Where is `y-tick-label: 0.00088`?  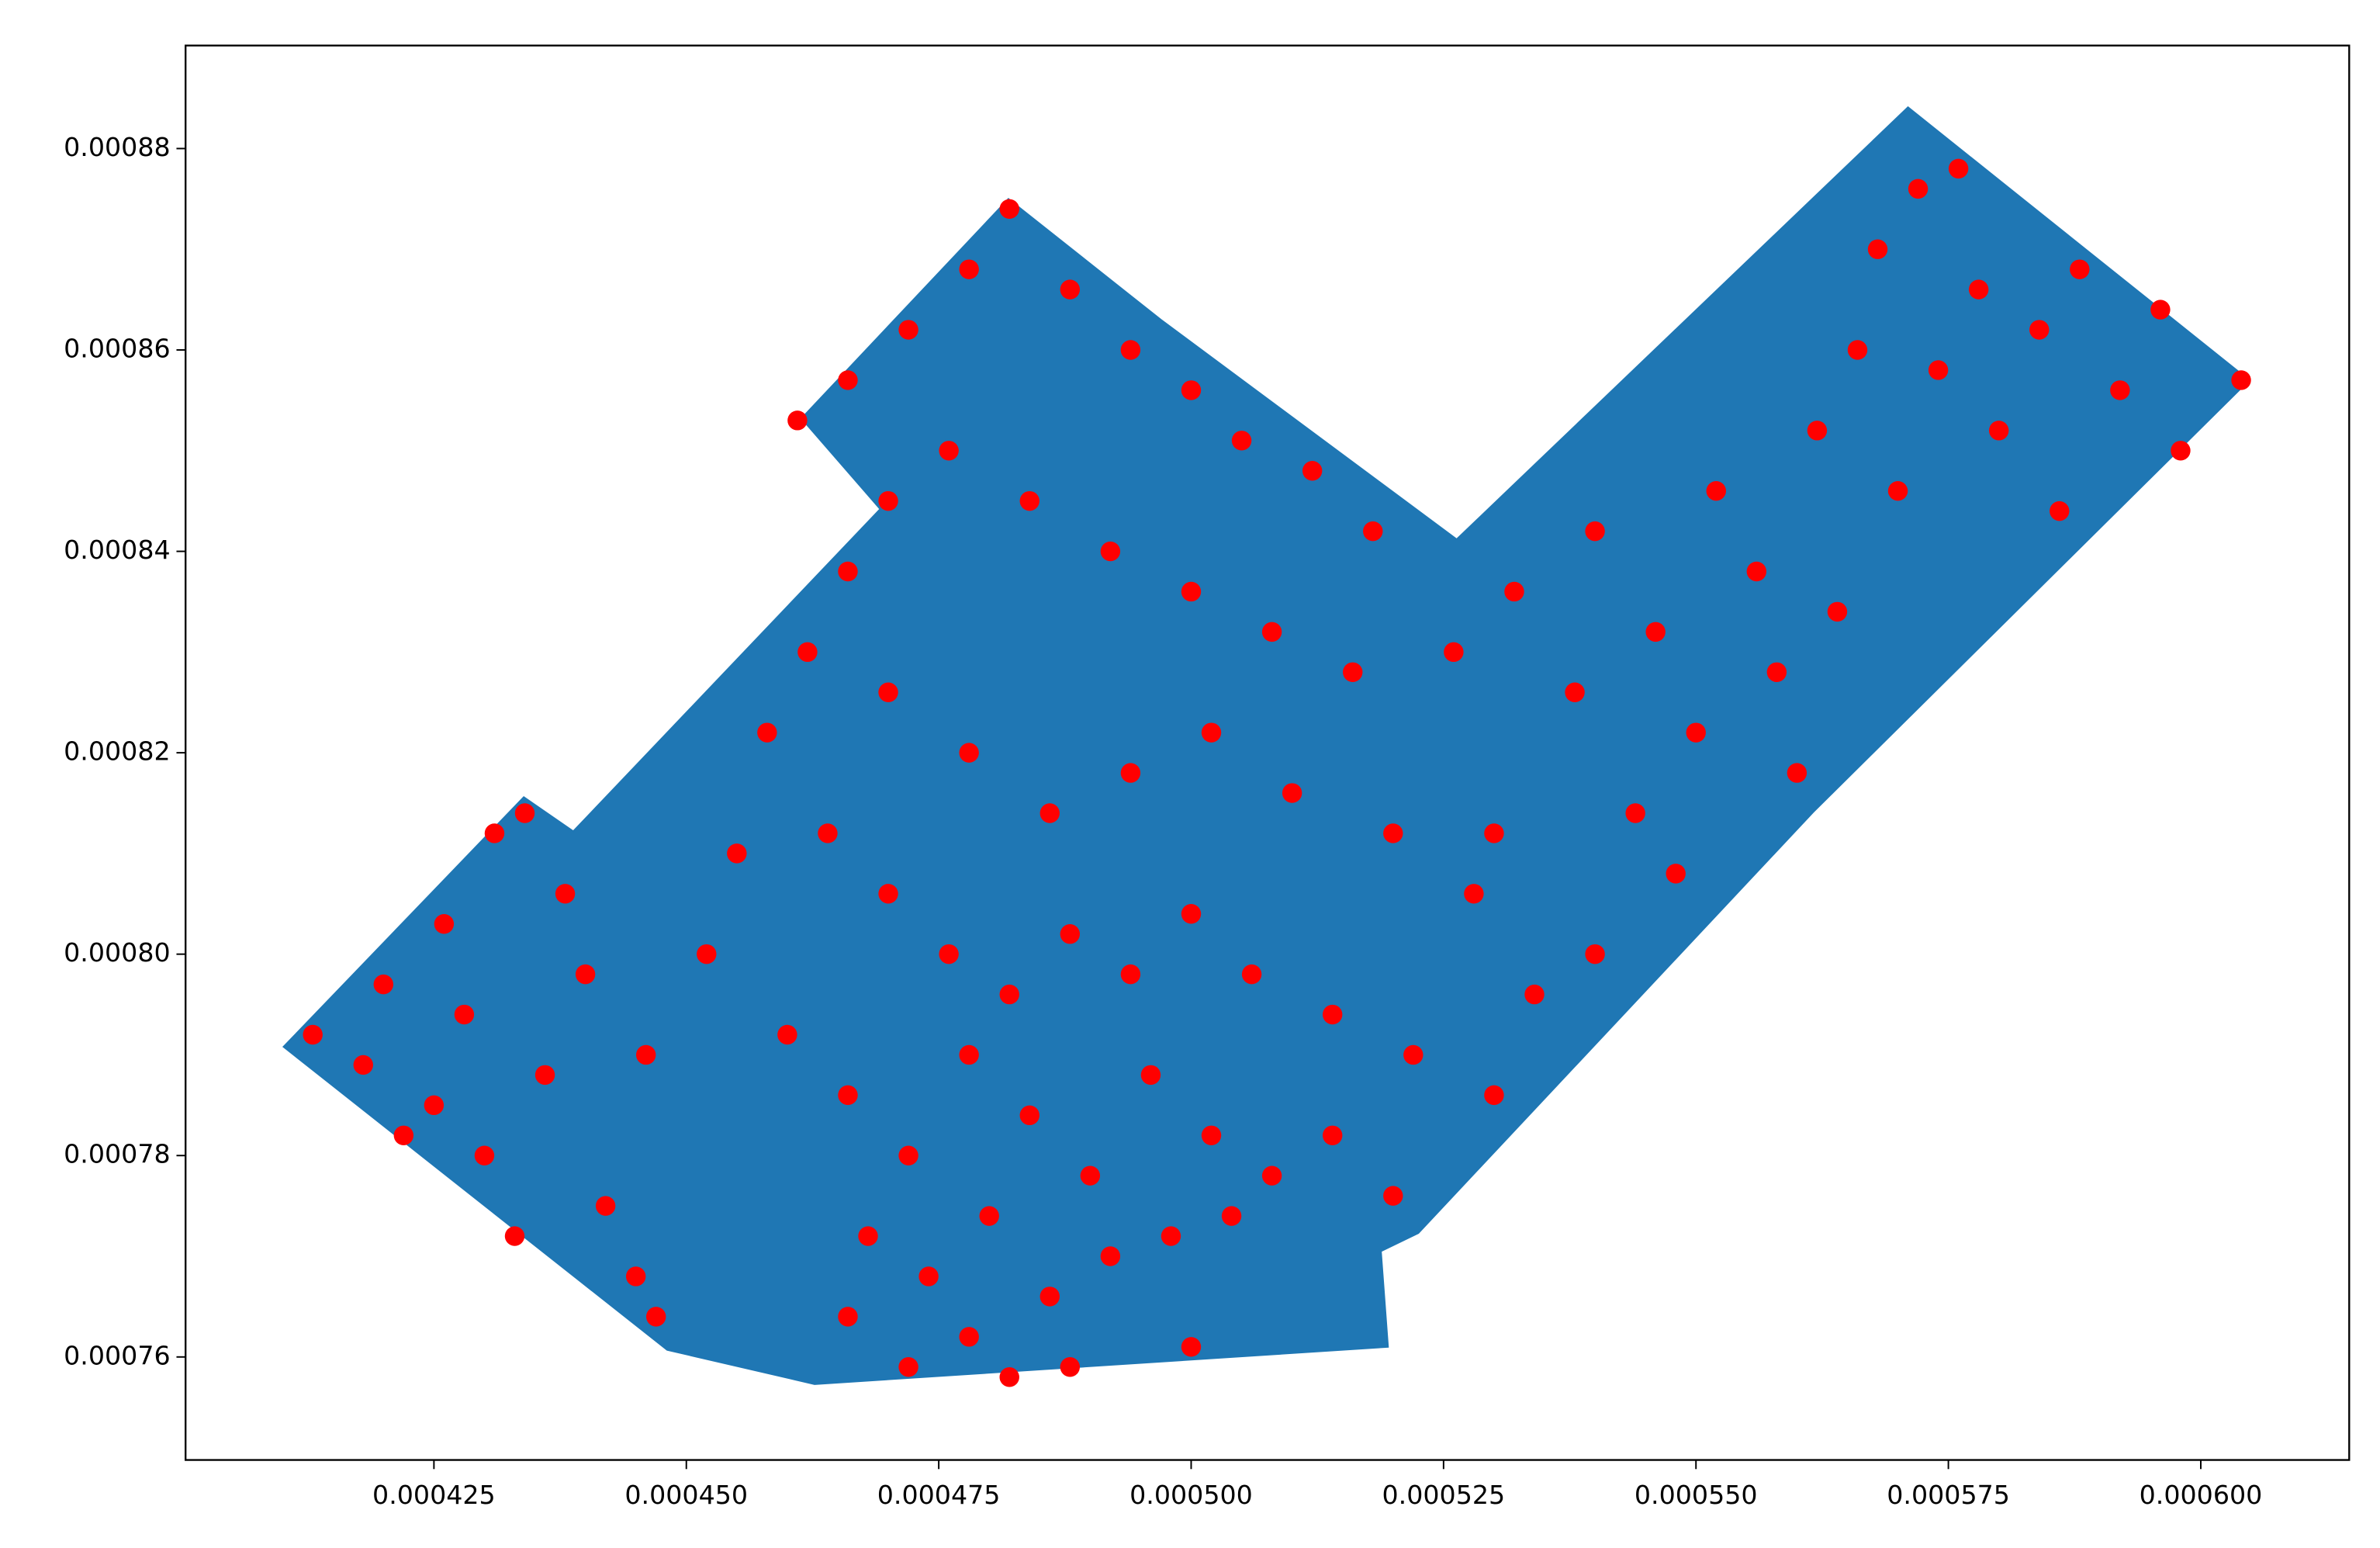
y-tick-label: 0.00088 is located at coordinates (118, 147).